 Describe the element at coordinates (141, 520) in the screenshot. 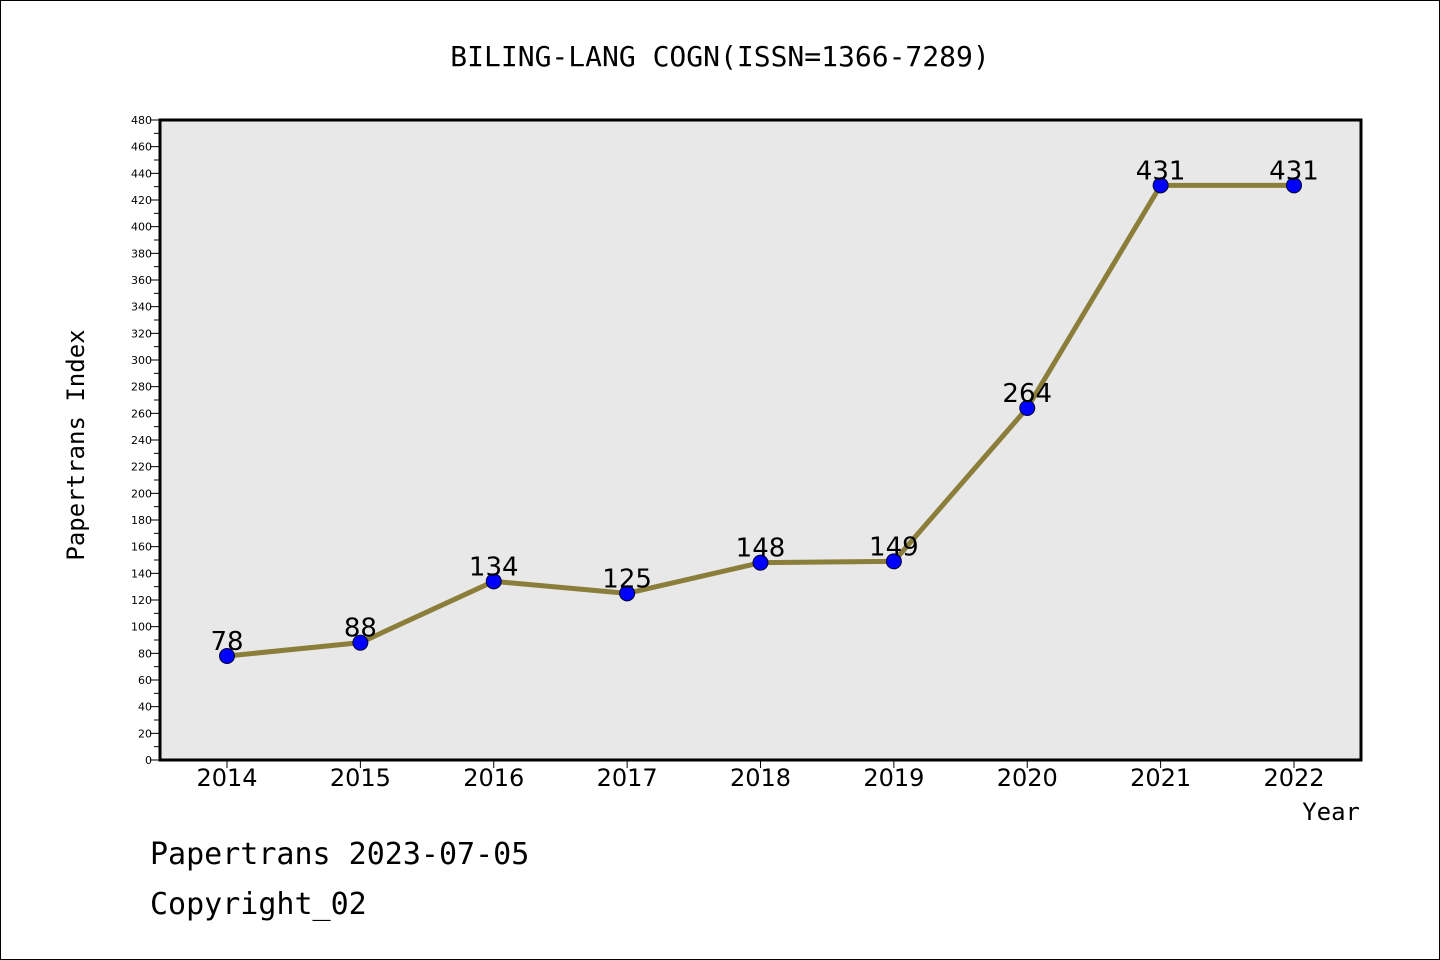

I see `y-tick-label: 180` at that location.